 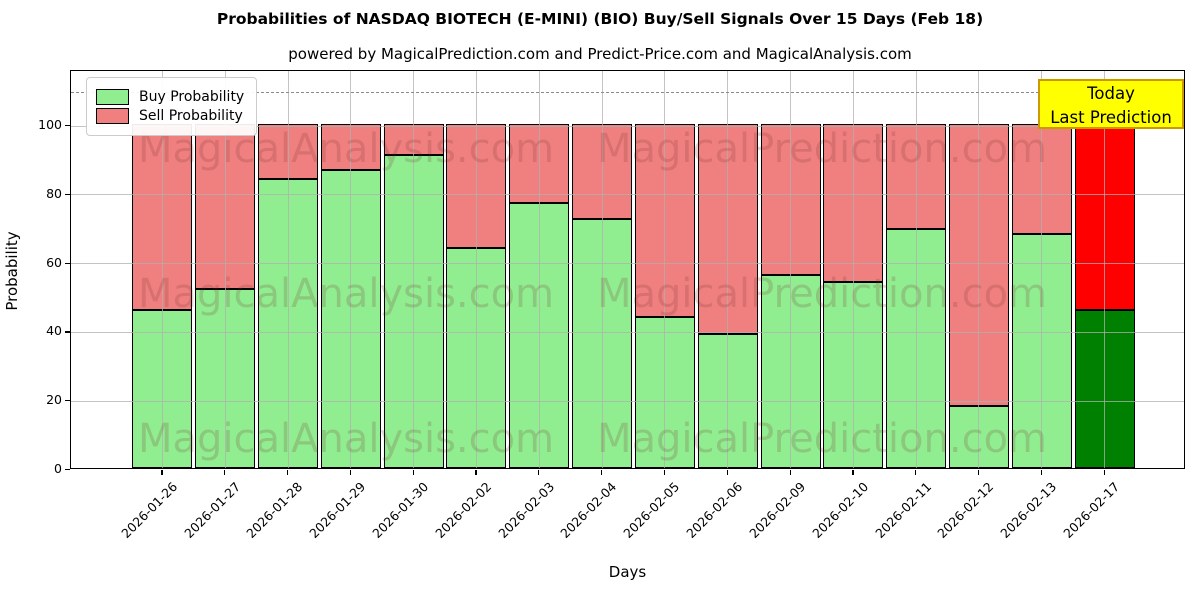 What do you see at coordinates (1111, 117) in the screenshot?
I see `today-annotation-line2: Last Prediction` at bounding box center [1111, 117].